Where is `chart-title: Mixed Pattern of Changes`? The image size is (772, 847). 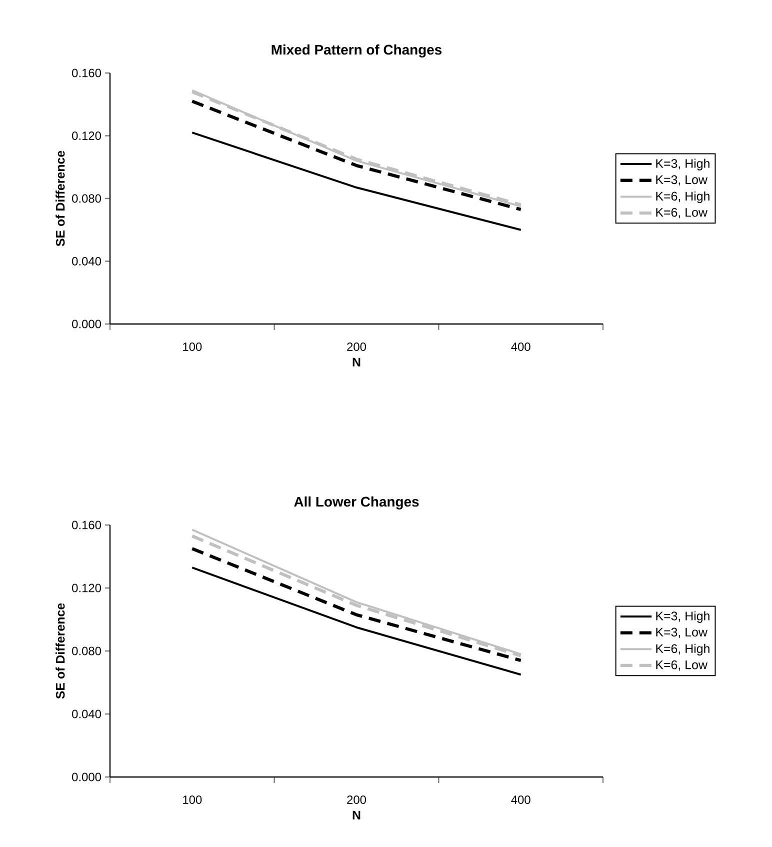 chart-title: Mixed Pattern of Changes is located at coordinates (357, 51).